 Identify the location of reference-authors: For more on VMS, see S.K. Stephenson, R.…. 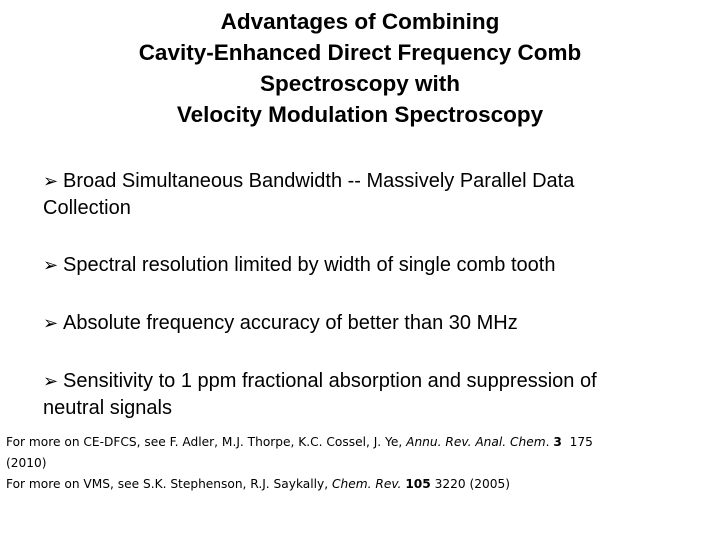
(169, 484).